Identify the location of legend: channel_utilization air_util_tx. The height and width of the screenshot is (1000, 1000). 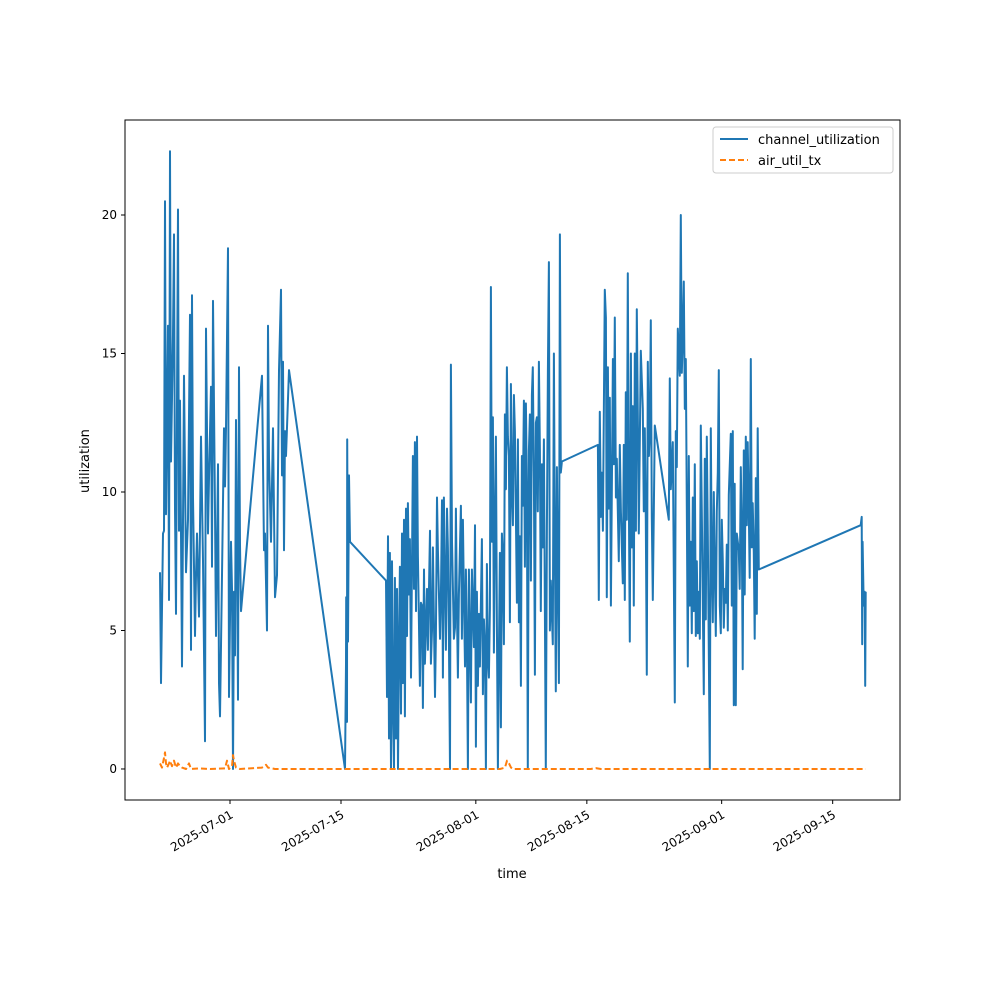
(803, 150).